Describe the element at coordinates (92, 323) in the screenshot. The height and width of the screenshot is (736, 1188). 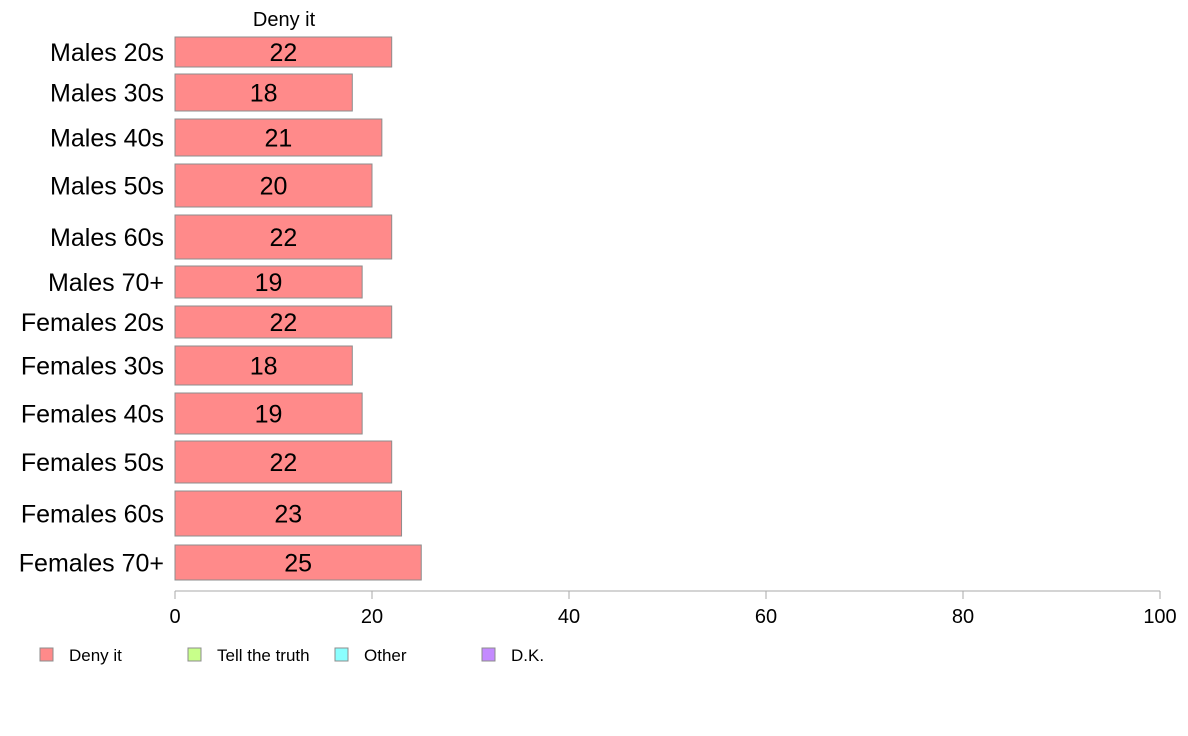
I see `category-label: Females 20s` at that location.